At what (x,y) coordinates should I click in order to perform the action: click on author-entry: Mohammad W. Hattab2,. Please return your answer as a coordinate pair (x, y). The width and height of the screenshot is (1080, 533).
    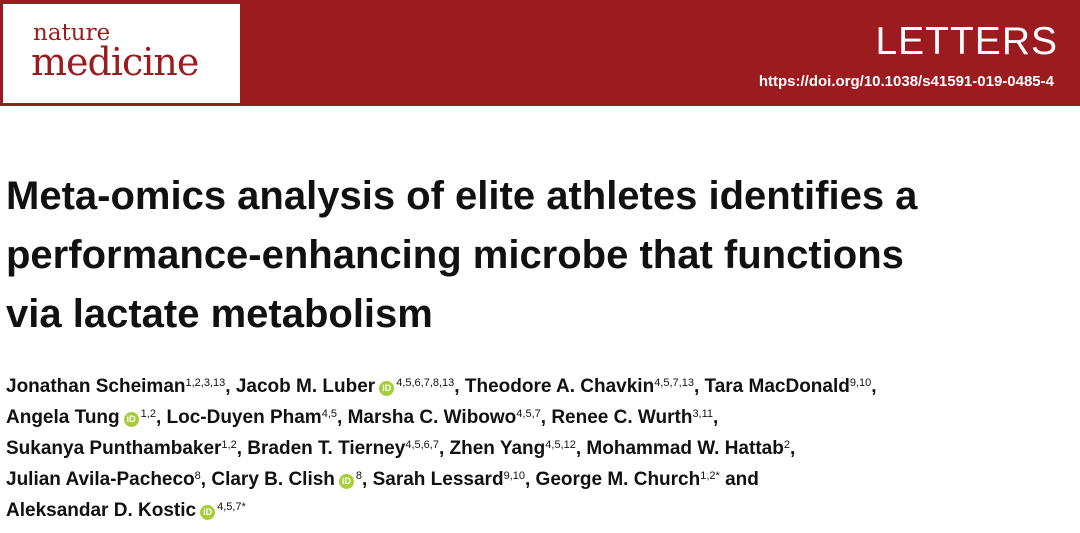
    Looking at the image, I should click on (690, 448).